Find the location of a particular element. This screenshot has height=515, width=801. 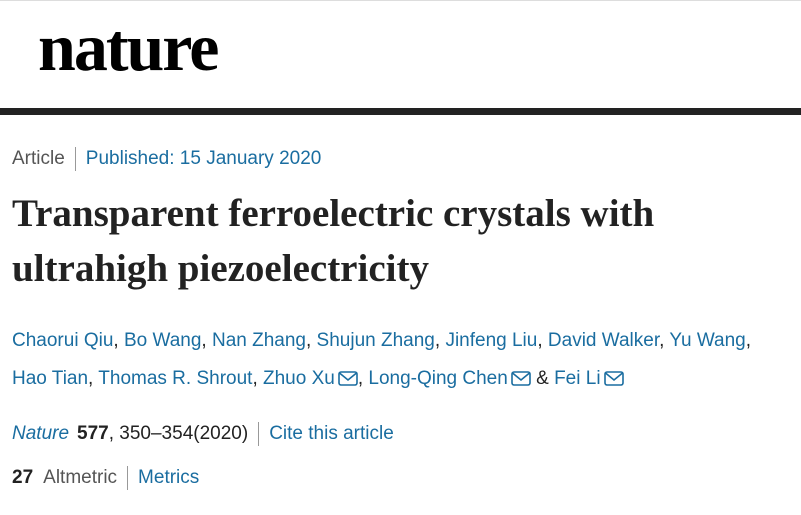

author-name: Nan Zhang is located at coordinates (258, 340).